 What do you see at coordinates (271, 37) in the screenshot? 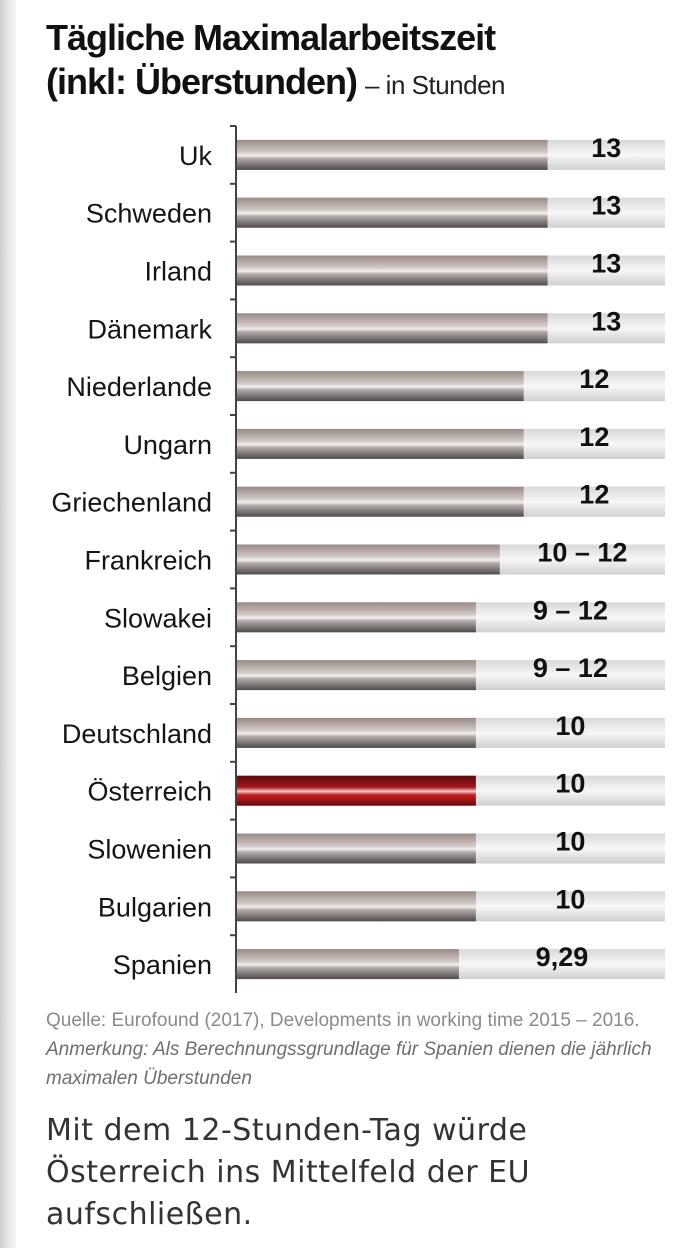
I see `title-line-1: Tägliche Maximalarbeitszeit` at bounding box center [271, 37].